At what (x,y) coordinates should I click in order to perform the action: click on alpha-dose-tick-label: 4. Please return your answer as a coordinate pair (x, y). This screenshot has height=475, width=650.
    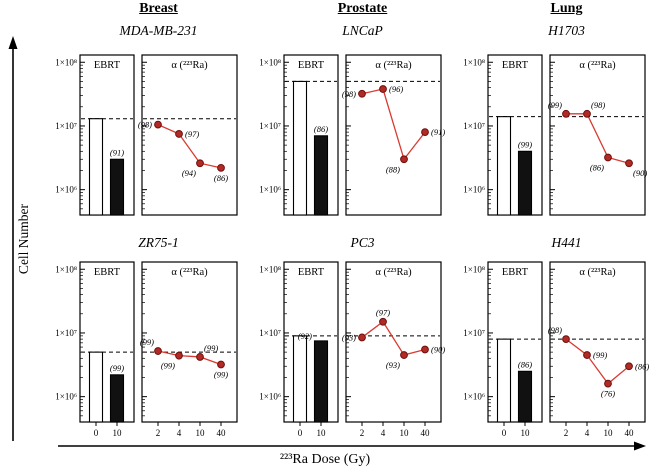
    Looking at the image, I should click on (383, 433).